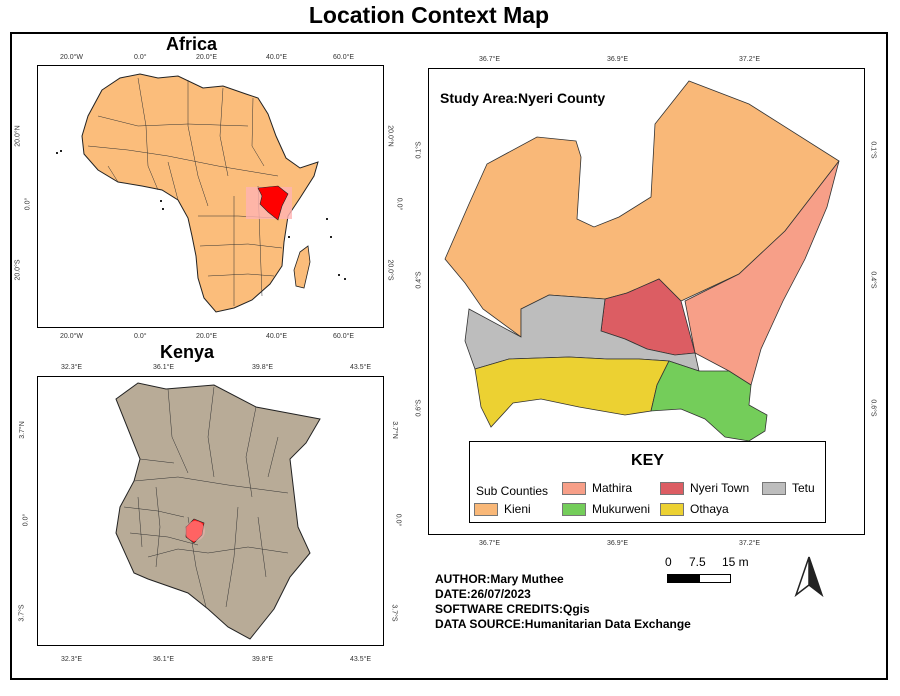  What do you see at coordinates (28, 204) in the screenshot?
I see `africa-left-tick: 0.0°` at bounding box center [28, 204].